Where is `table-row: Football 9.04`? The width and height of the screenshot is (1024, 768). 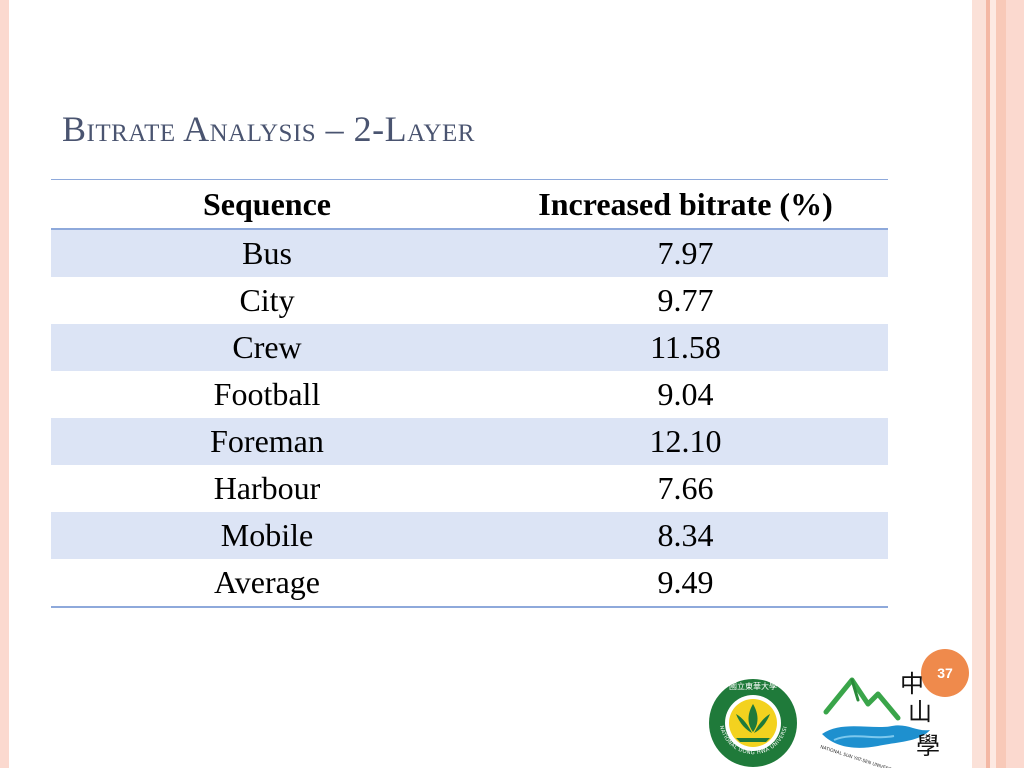 table-row: Football 9.04 is located at coordinates (469, 394).